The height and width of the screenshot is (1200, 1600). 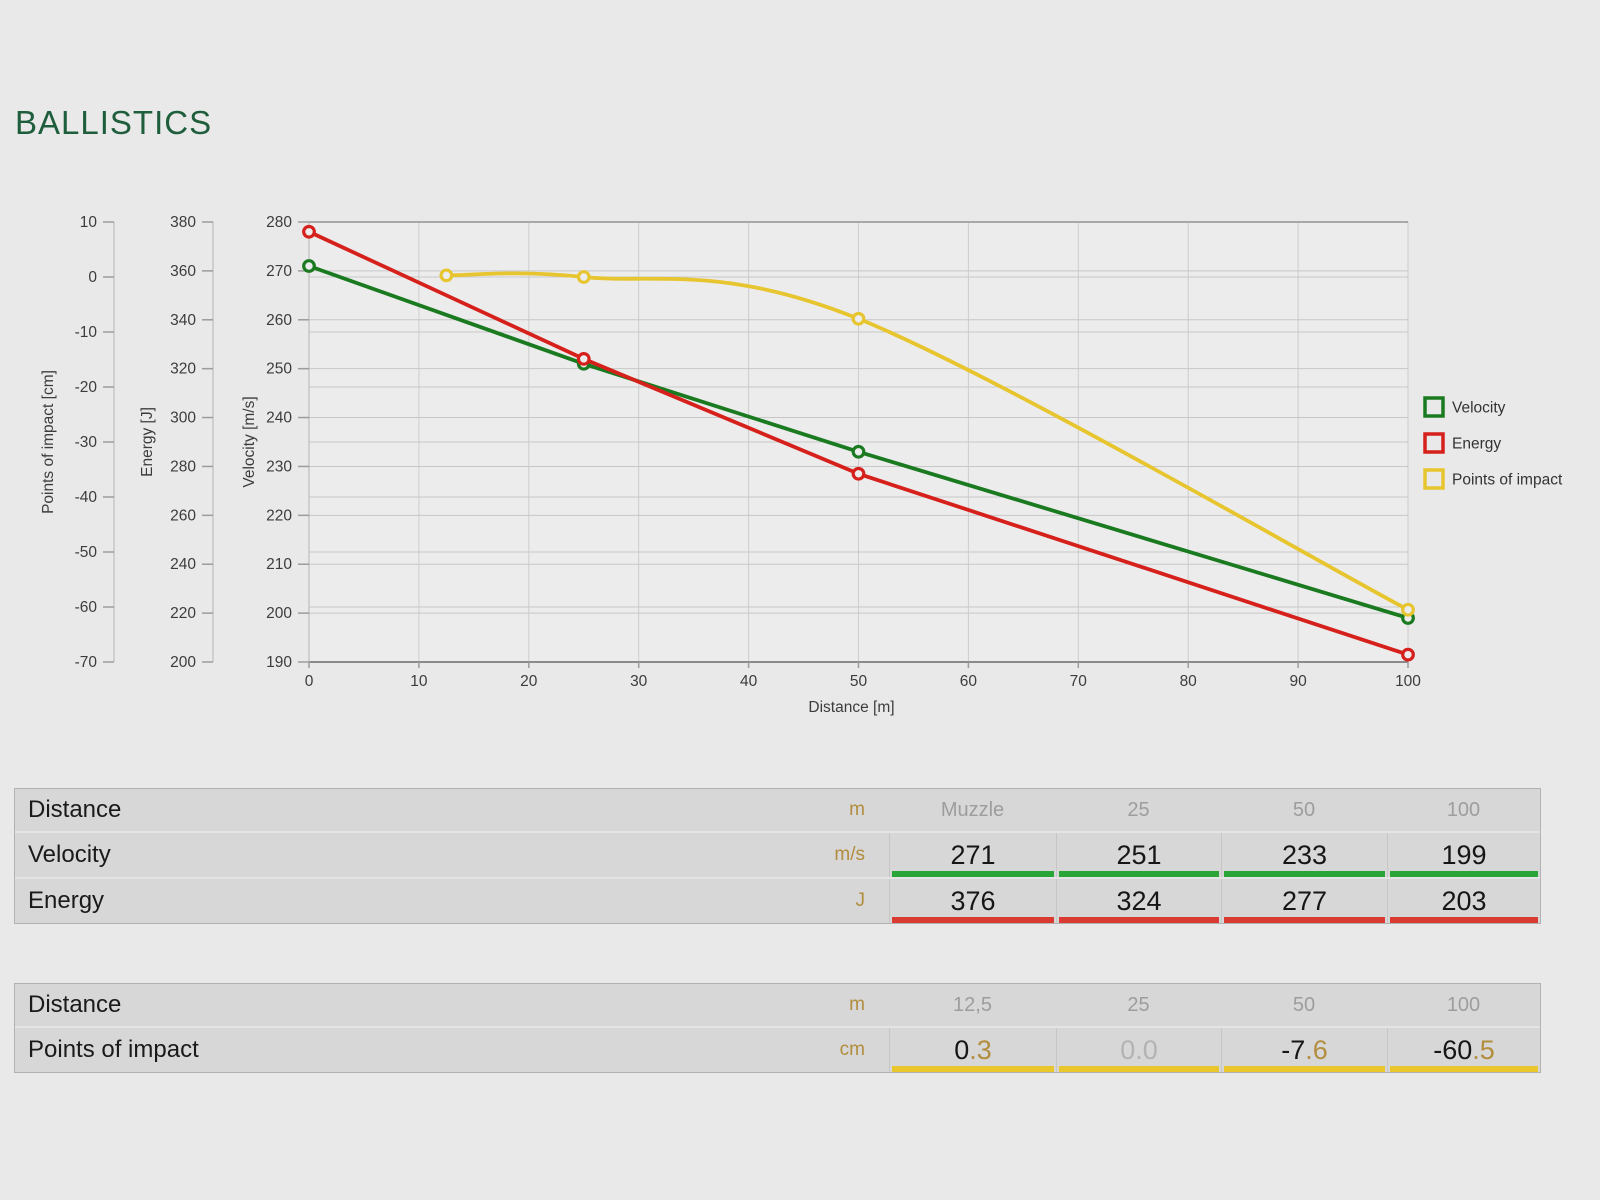 What do you see at coordinates (1293, 1049) in the screenshot?
I see `value-int: -7` at bounding box center [1293, 1049].